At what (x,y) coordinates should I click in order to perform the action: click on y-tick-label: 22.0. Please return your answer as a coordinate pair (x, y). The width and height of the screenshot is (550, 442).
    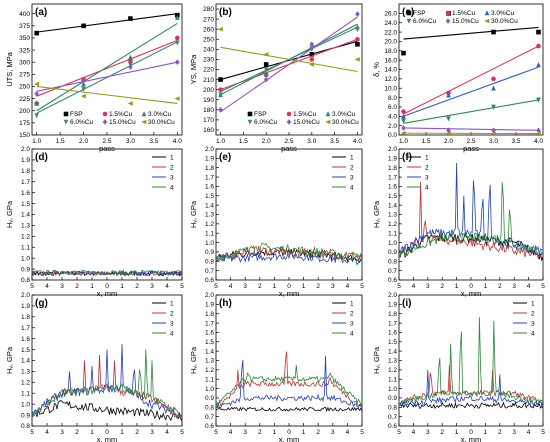
    Looking at the image, I should click on (390, 32).